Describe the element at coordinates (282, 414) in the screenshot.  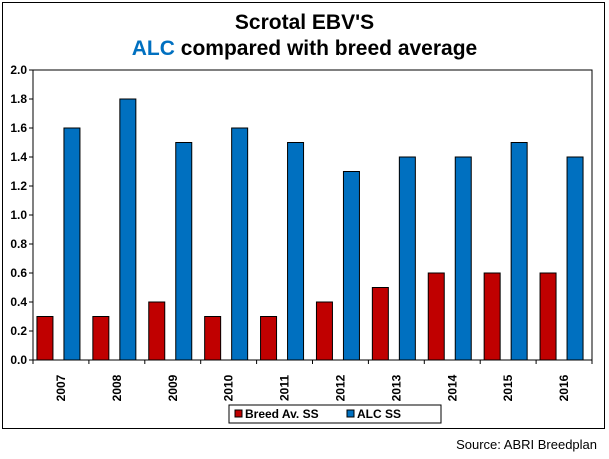
I see `legend-label: Breed Av. SS` at that location.